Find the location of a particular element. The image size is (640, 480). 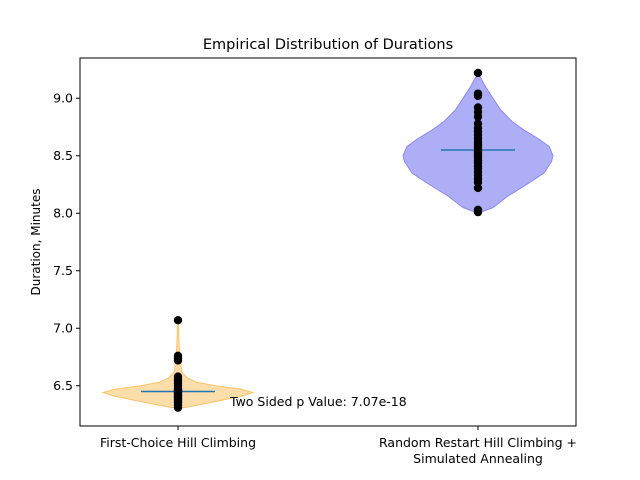

p-value-annotation: Two Sided p Value: 7.07e-18 is located at coordinates (318, 401).